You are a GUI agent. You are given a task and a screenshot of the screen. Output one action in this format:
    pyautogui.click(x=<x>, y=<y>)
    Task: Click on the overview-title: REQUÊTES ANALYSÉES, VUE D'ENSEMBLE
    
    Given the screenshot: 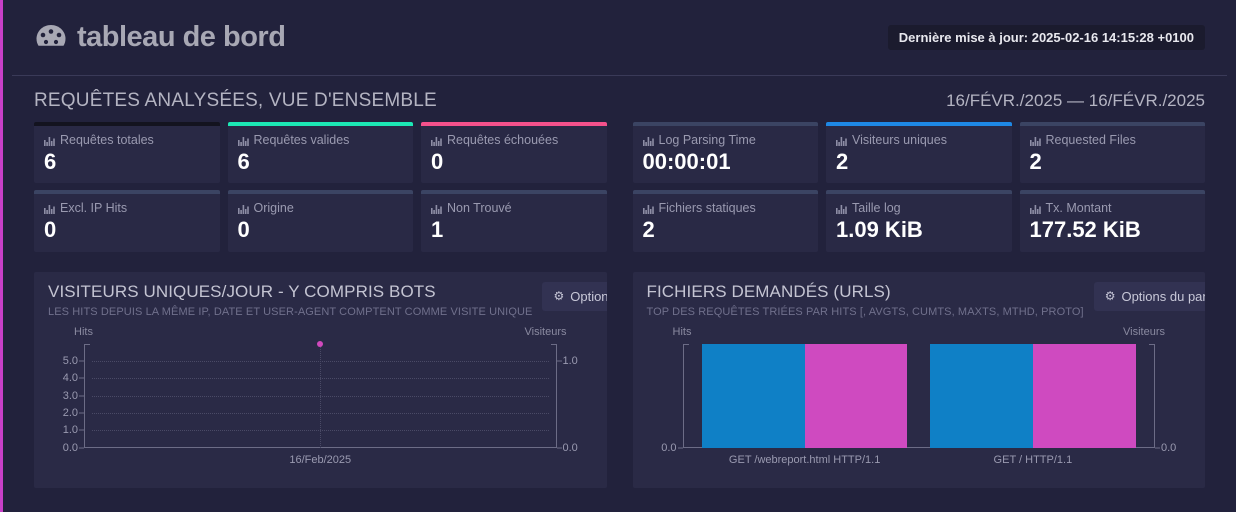 What is the action you would take?
    pyautogui.click(x=235, y=100)
    